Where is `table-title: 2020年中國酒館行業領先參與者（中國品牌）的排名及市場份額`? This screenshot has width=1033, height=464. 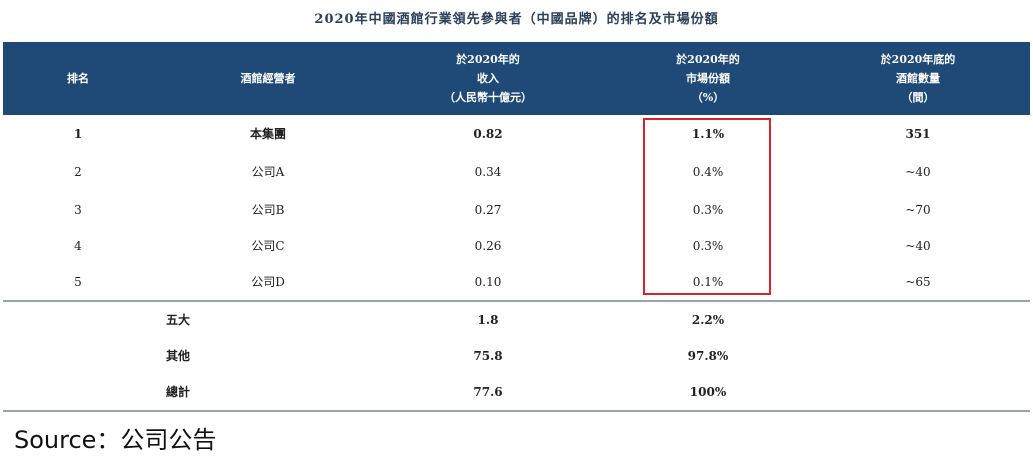
table-title: 2020年中國酒館行業領先參與者（中國品牌）的排名及市場份額 is located at coordinates (516, 19).